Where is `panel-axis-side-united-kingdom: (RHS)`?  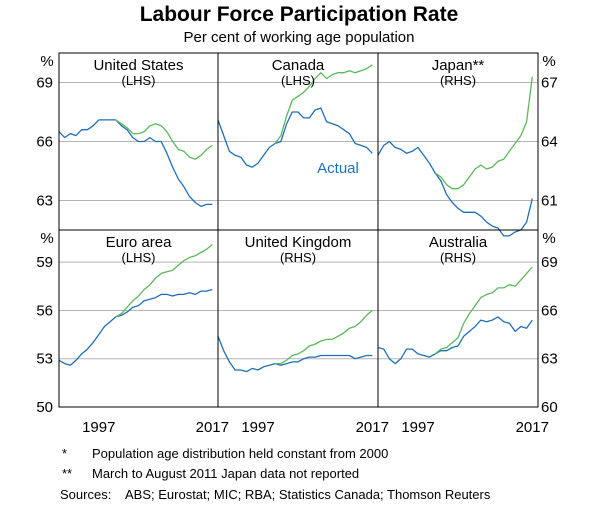
panel-axis-side-united-kingdom: (RHS) is located at coordinates (298, 257).